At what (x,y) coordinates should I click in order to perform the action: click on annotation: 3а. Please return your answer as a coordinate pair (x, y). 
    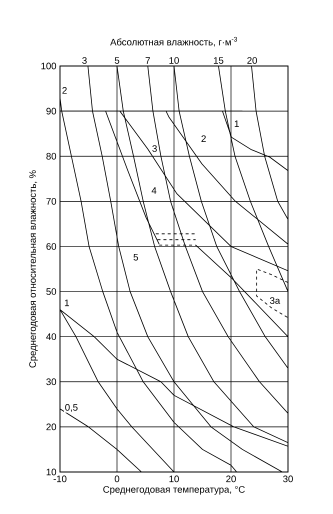
    Looking at the image, I should click on (275, 300).